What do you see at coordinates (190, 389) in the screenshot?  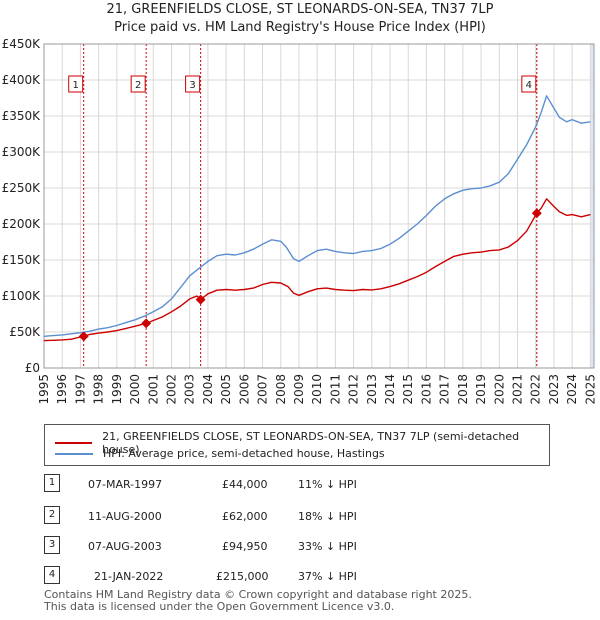 I see `x-tick-label: 2003` at bounding box center [190, 389].